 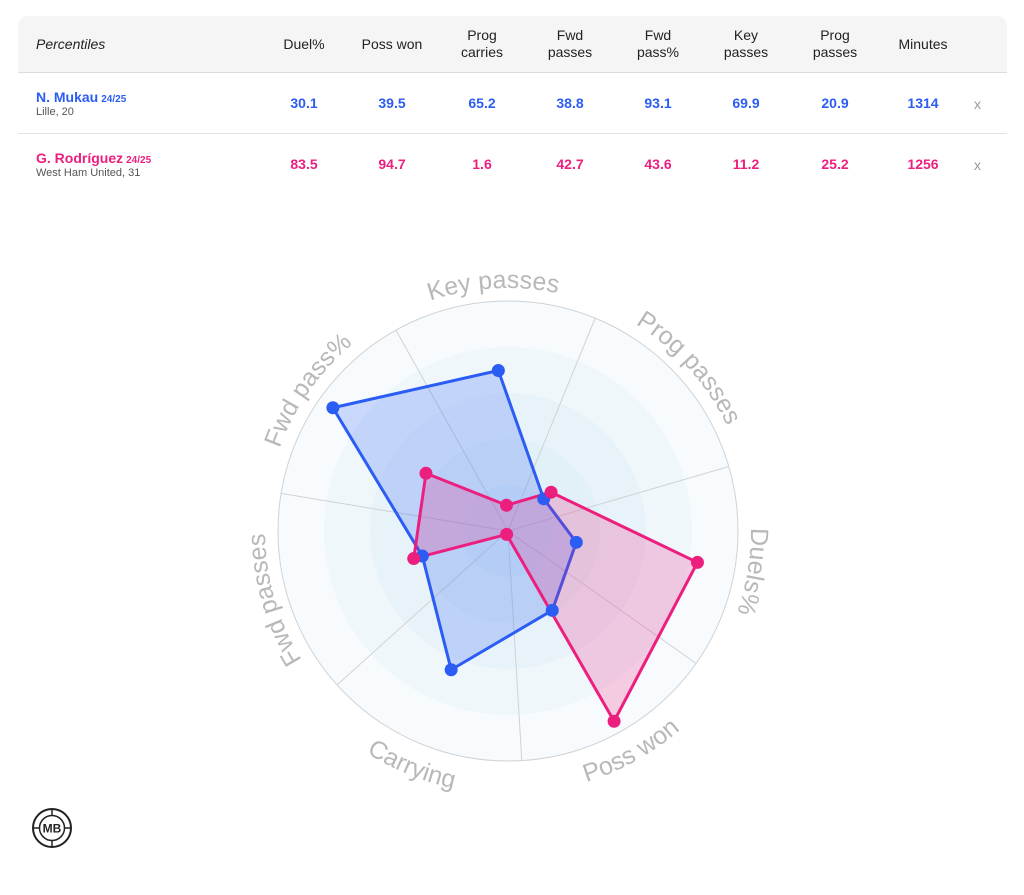 I want to click on axis-label: Key passes, so click(x=493, y=286).